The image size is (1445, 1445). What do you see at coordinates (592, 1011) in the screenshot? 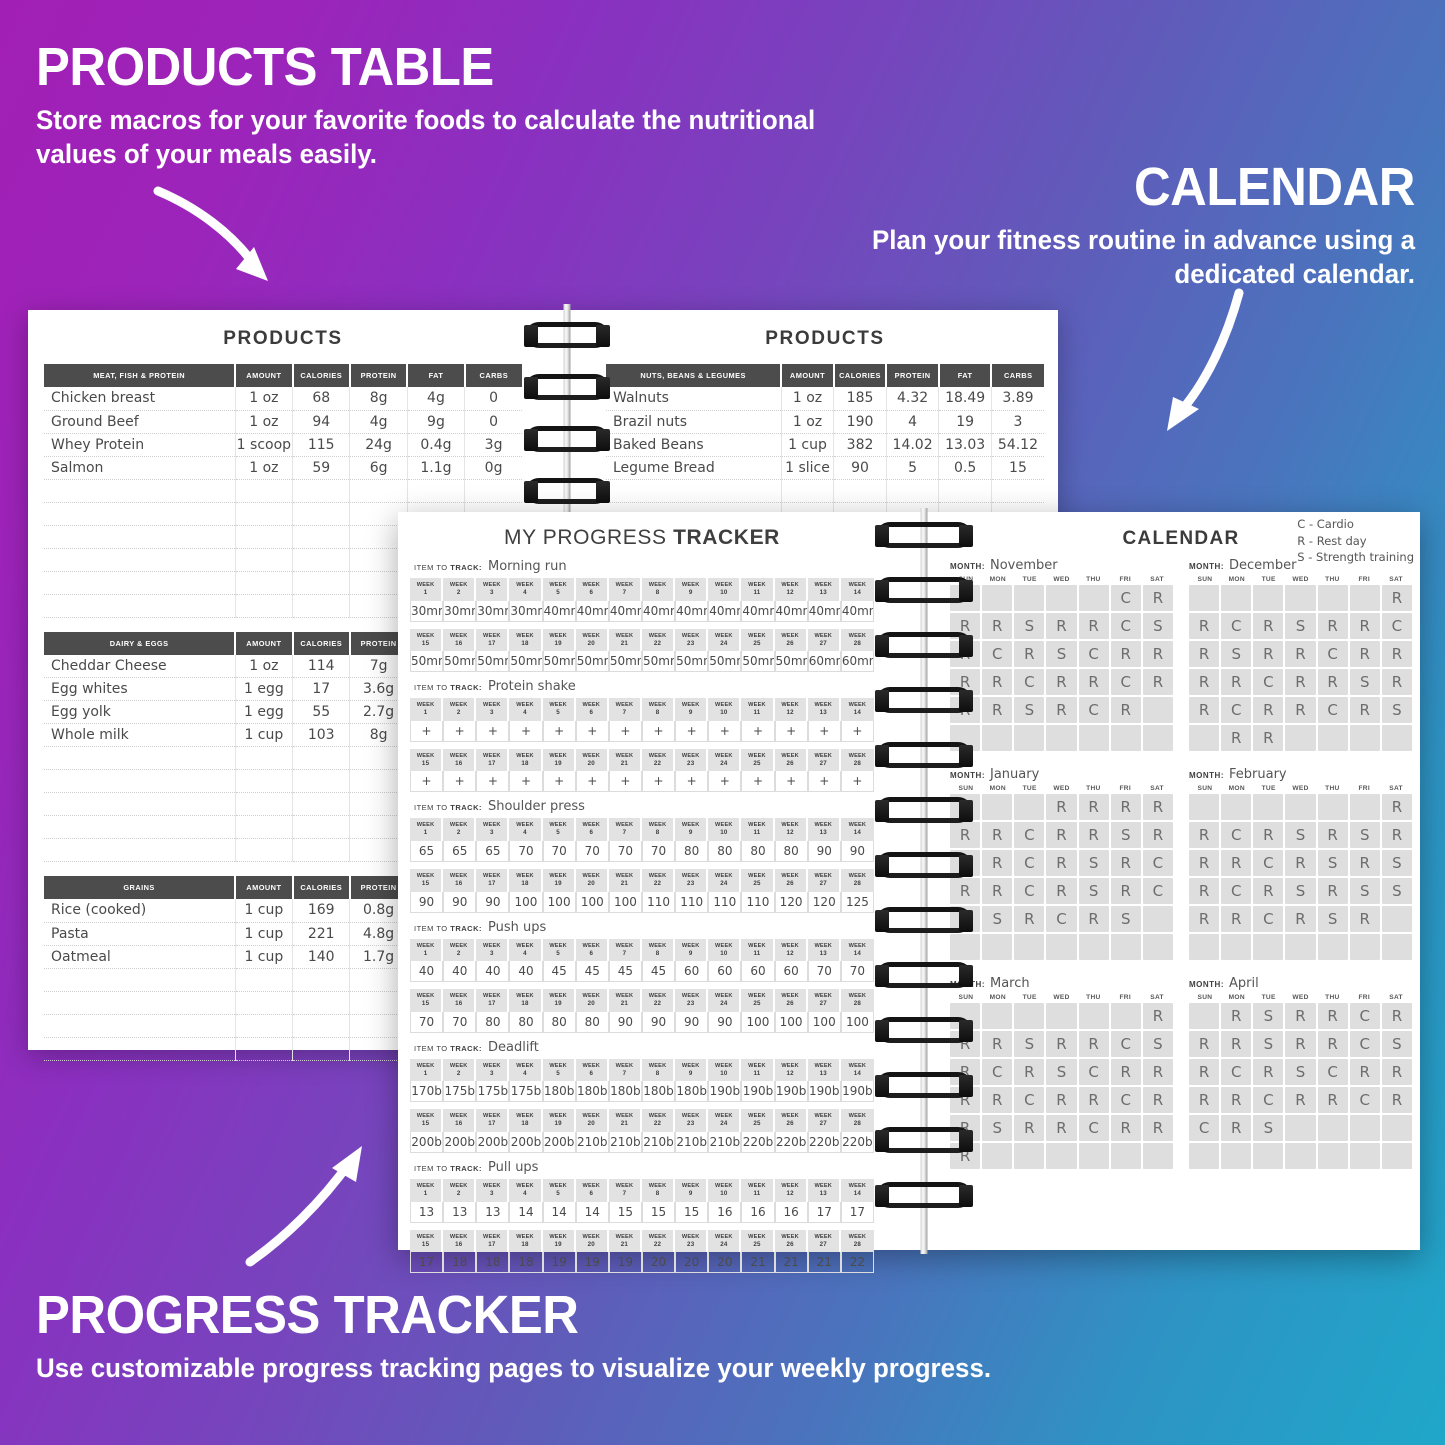
I see `tracker-week-cell: WEEK 20 80` at bounding box center [592, 1011].